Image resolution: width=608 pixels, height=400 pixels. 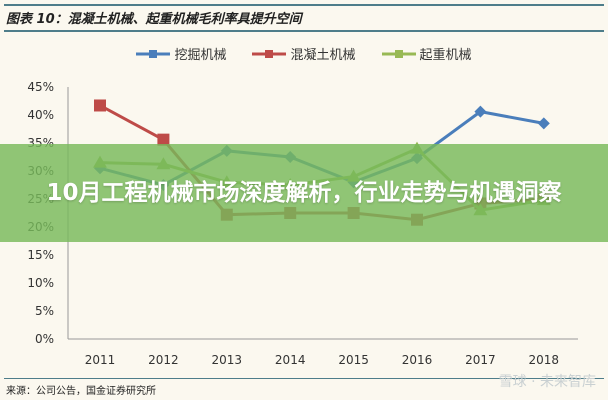 What do you see at coordinates (417, 360) in the screenshot?
I see `x-tick-label: 2016` at bounding box center [417, 360].